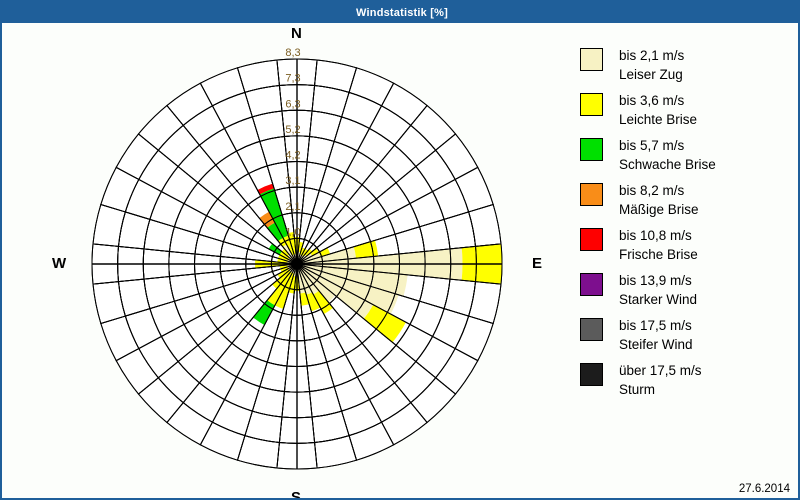 This screenshot has height=500, width=800. Describe the element at coordinates (292, 79) in the screenshot. I see `radial-tick-label: 7,3` at that location.